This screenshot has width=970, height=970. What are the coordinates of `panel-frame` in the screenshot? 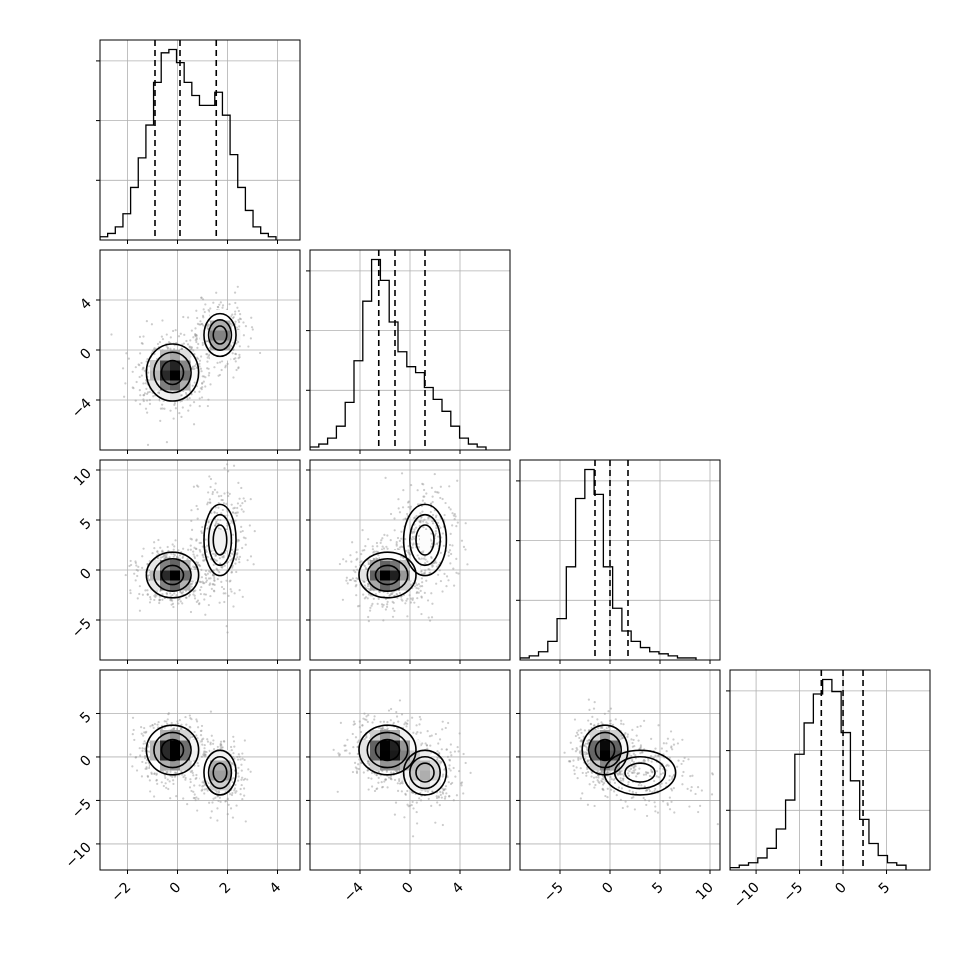 It's located at (200, 140).